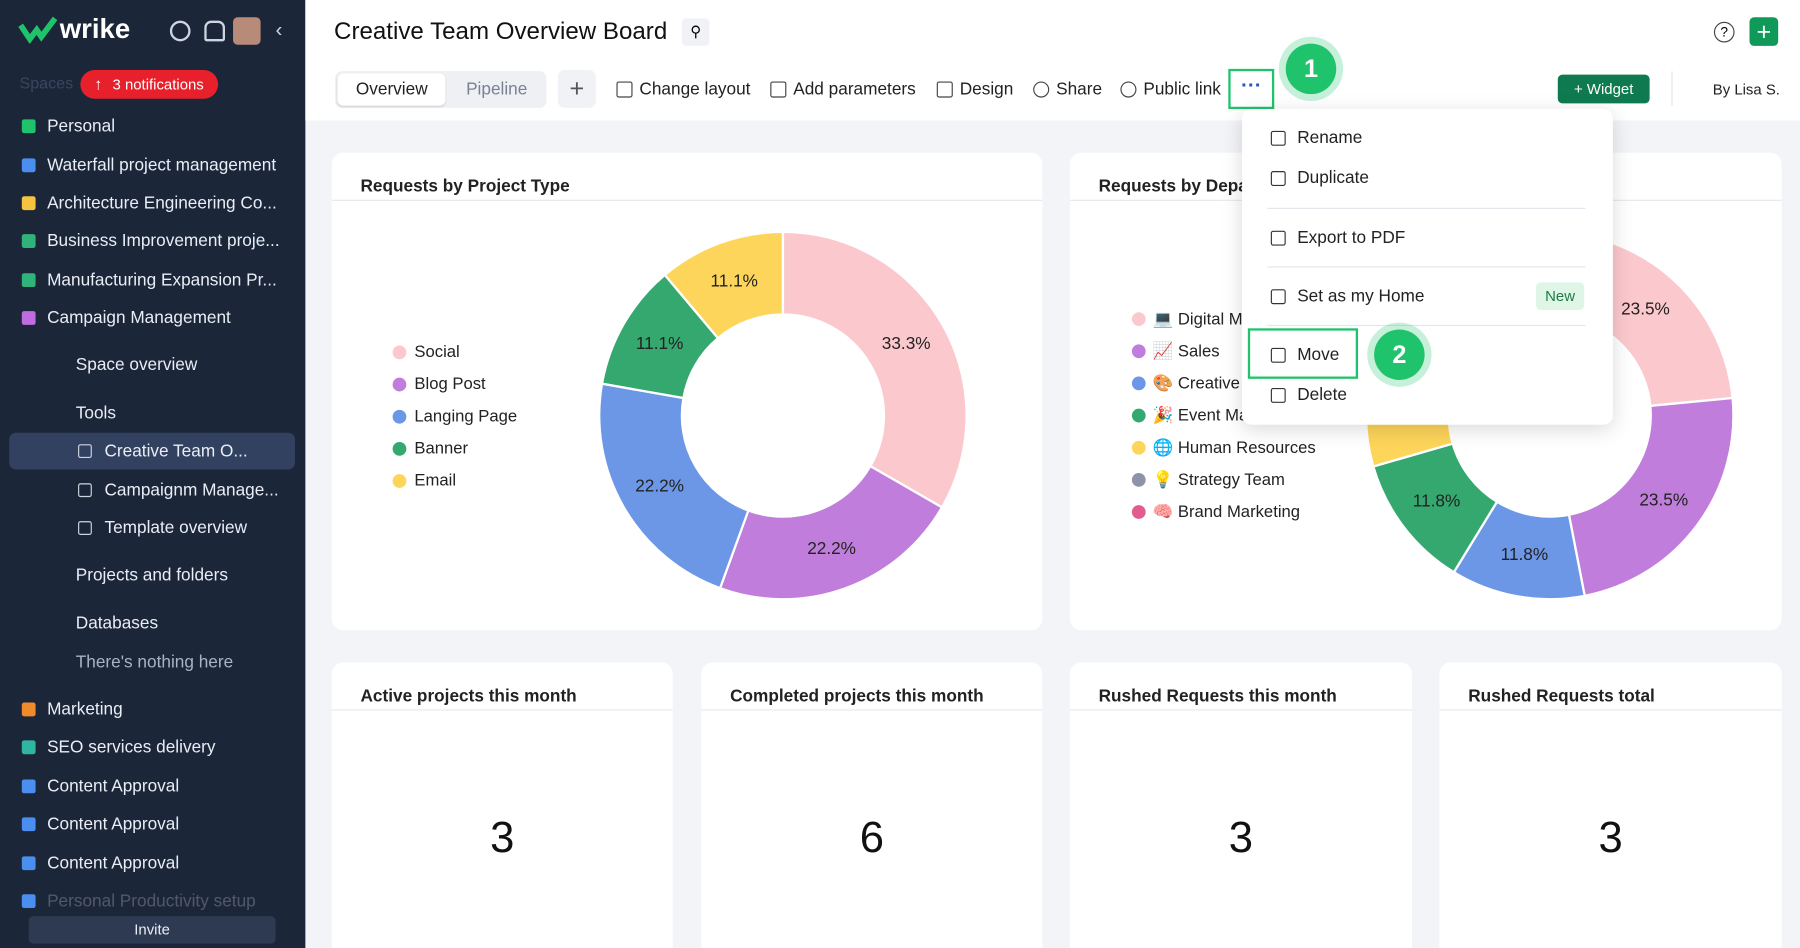  Describe the element at coordinates (466, 416) in the screenshot. I see `legend-item: Langing Page` at that location.